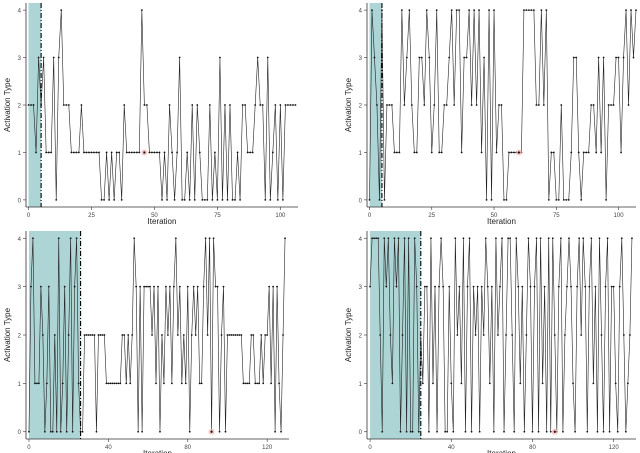  Describe the element at coordinates (20, 59) in the screenshot. I see `y-tick-label: 3` at that location.